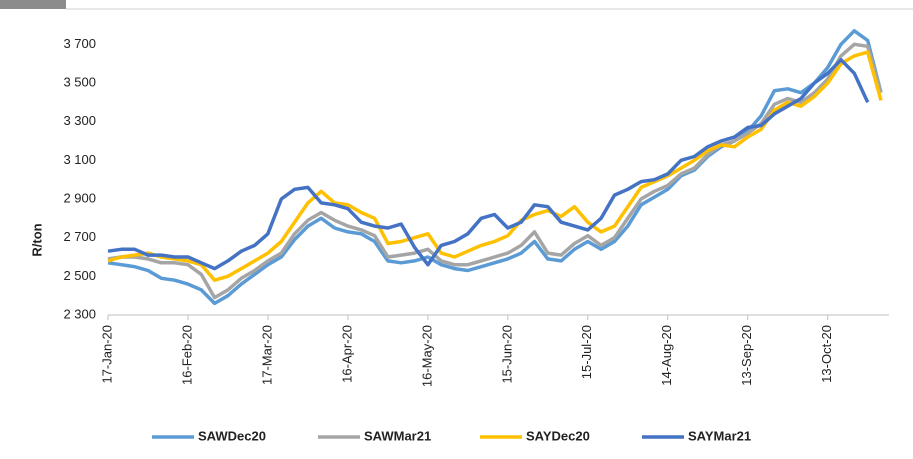 The width and height of the screenshot is (913, 459). I want to click on x-tick-label: 14-Aug-20, so click(666, 355).